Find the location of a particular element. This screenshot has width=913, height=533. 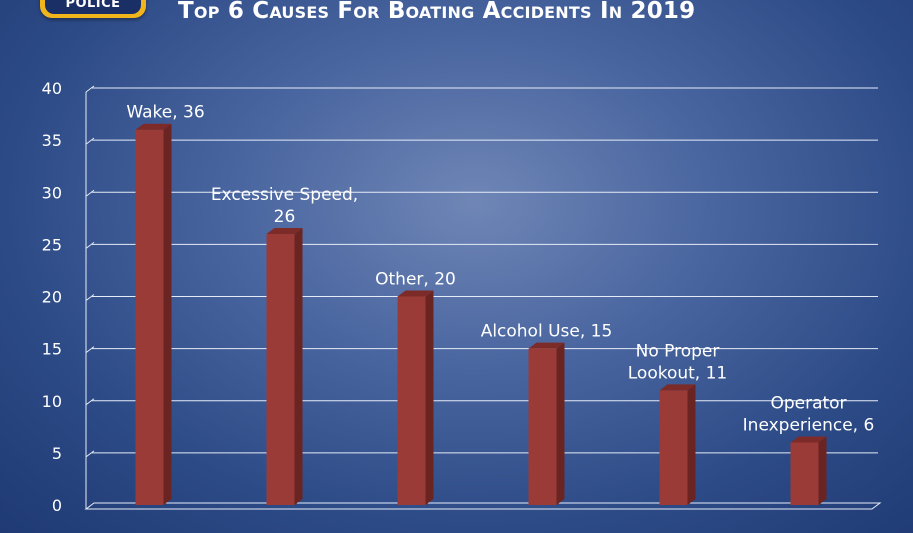

chart-floor is located at coordinates (483, 506).